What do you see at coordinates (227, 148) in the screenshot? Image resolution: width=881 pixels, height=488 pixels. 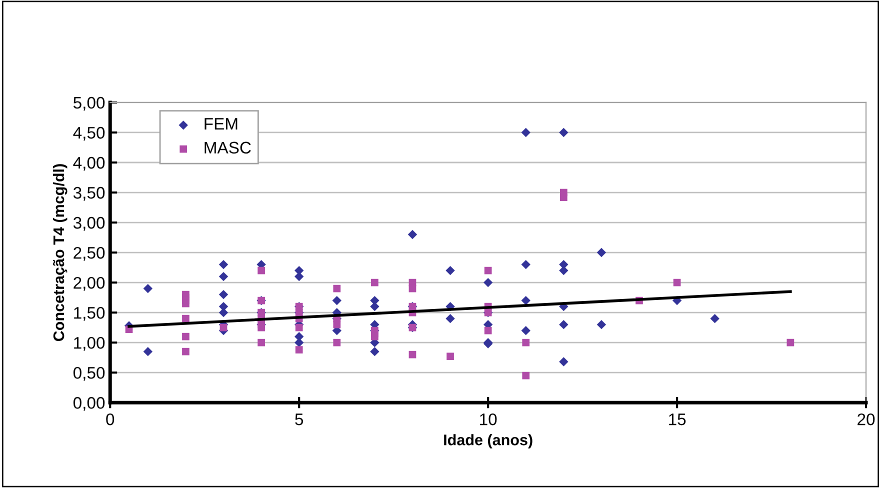 I see `legend-label: MASC` at bounding box center [227, 148].